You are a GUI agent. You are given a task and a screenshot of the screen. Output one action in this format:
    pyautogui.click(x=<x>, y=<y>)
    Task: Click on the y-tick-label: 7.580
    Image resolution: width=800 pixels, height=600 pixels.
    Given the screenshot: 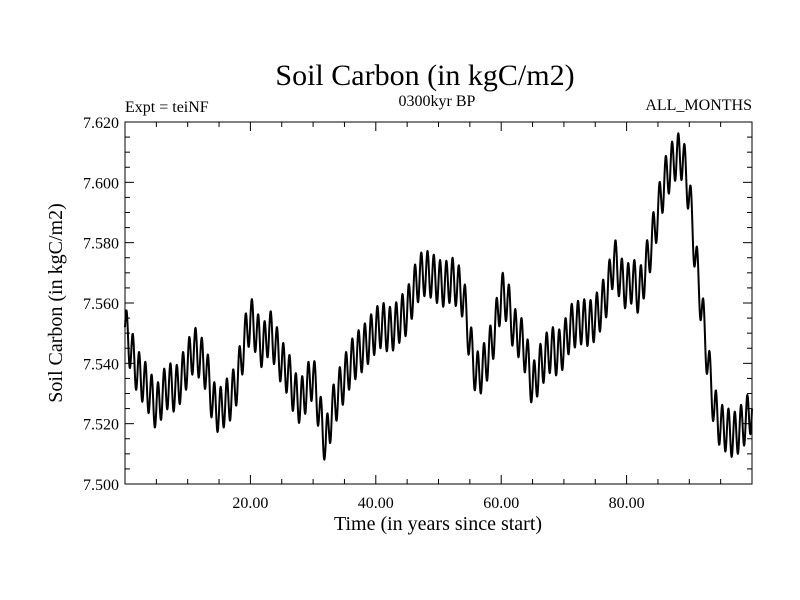 What is the action you would take?
    pyautogui.click(x=101, y=244)
    